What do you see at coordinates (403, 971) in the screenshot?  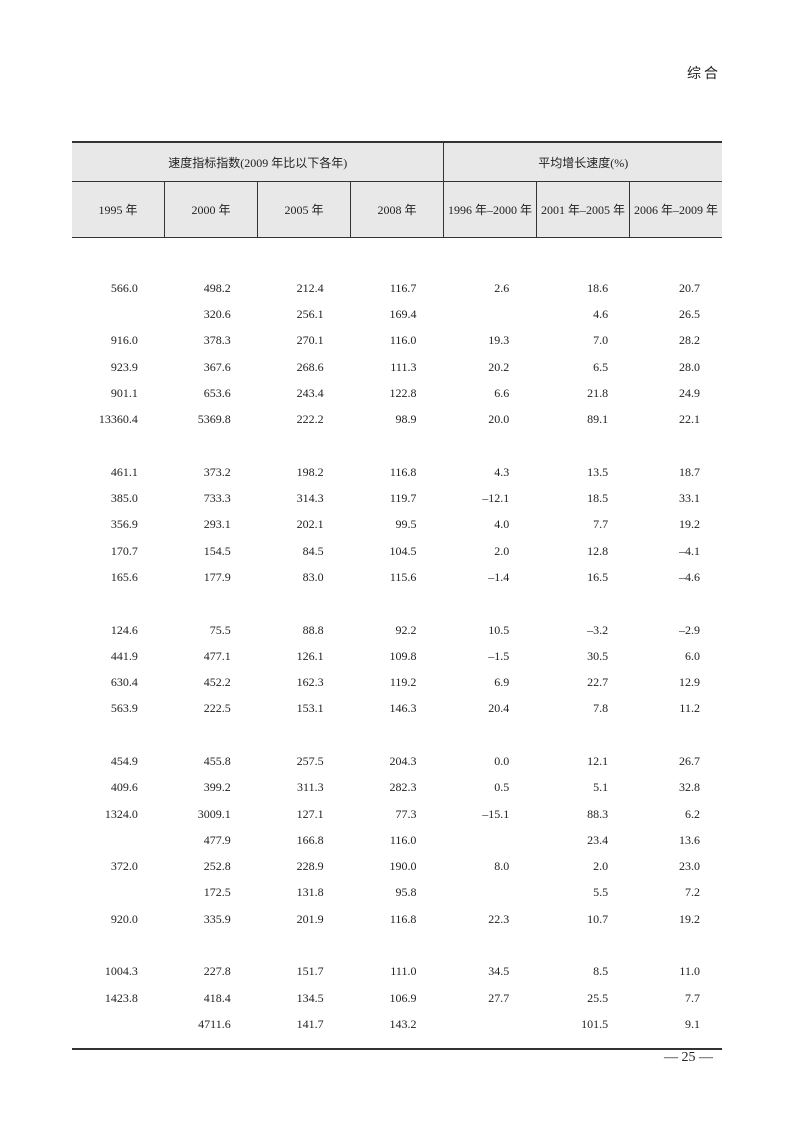 I see `table-cell: 111.0` at bounding box center [403, 971].